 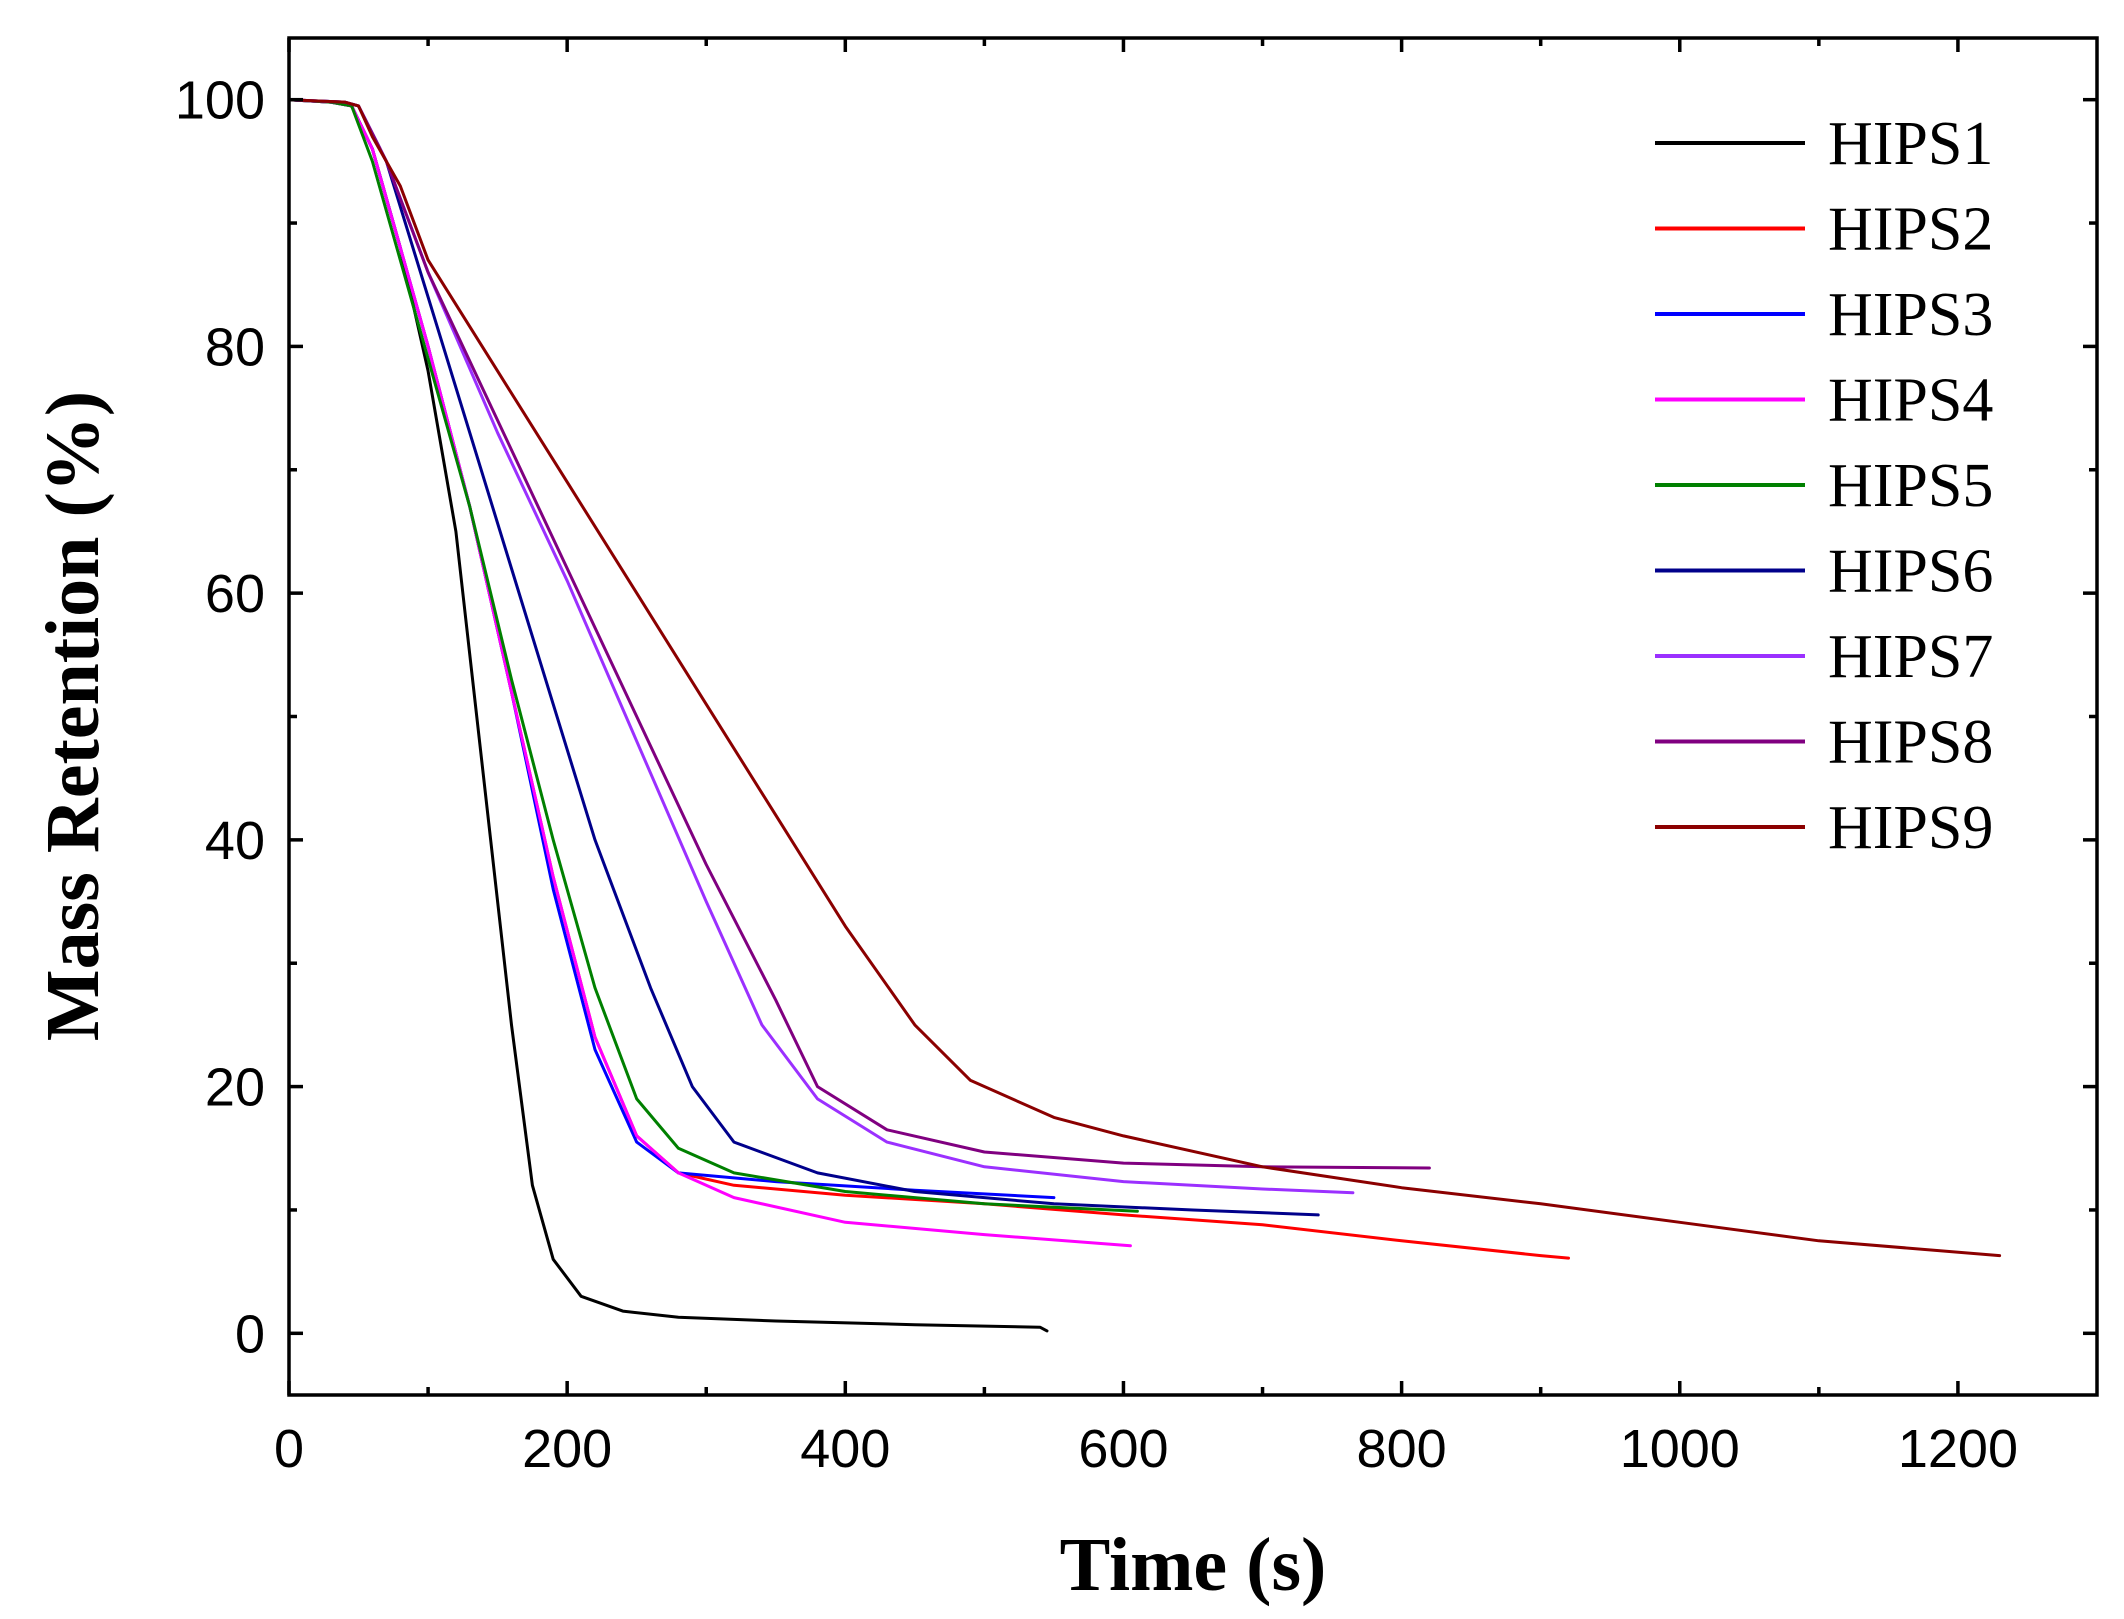 What do you see at coordinates (235, 347) in the screenshot?
I see `y-tick-label: 80` at bounding box center [235, 347].